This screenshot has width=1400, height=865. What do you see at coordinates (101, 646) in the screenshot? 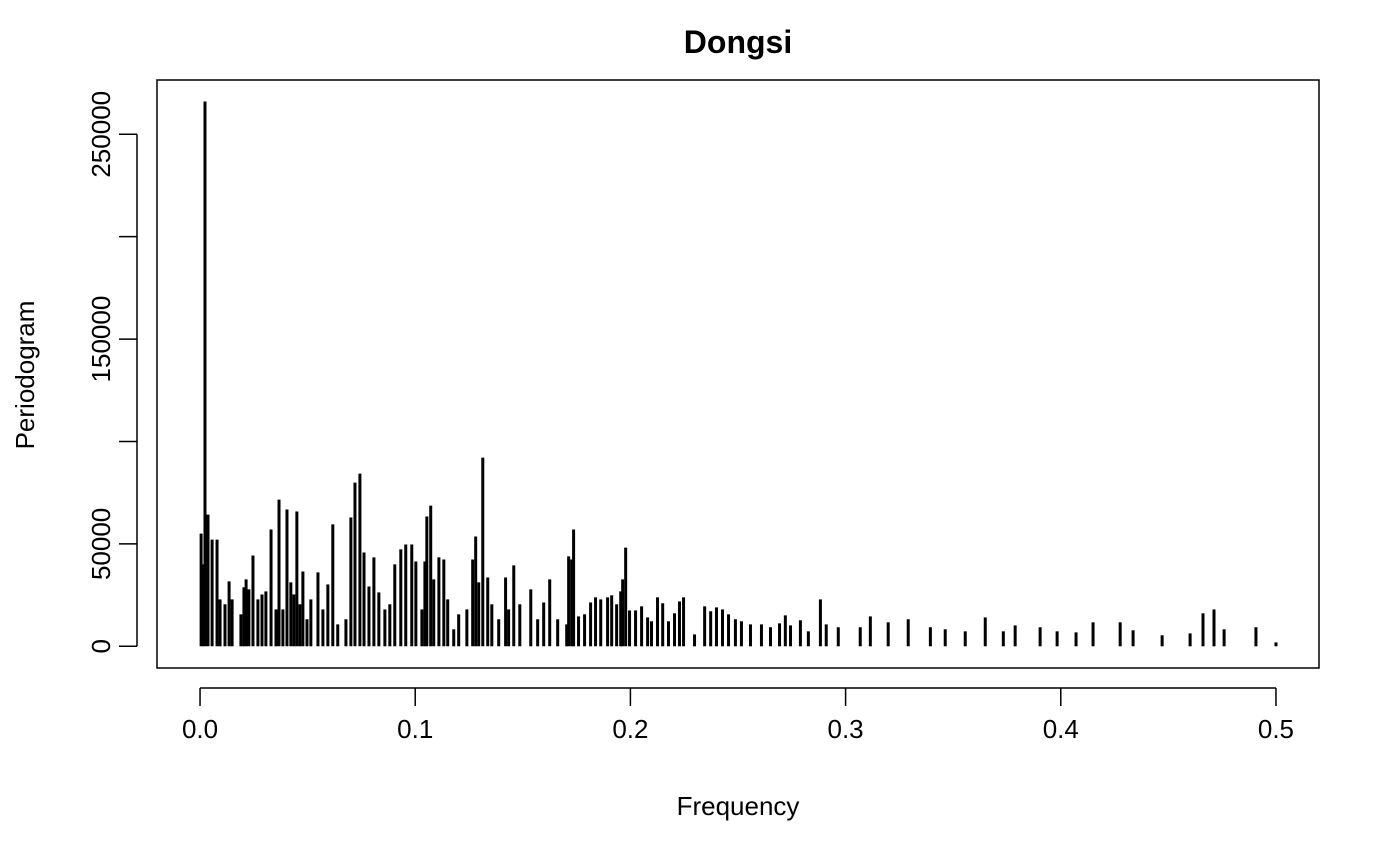
I see `y-tick-label: 0` at bounding box center [101, 646].